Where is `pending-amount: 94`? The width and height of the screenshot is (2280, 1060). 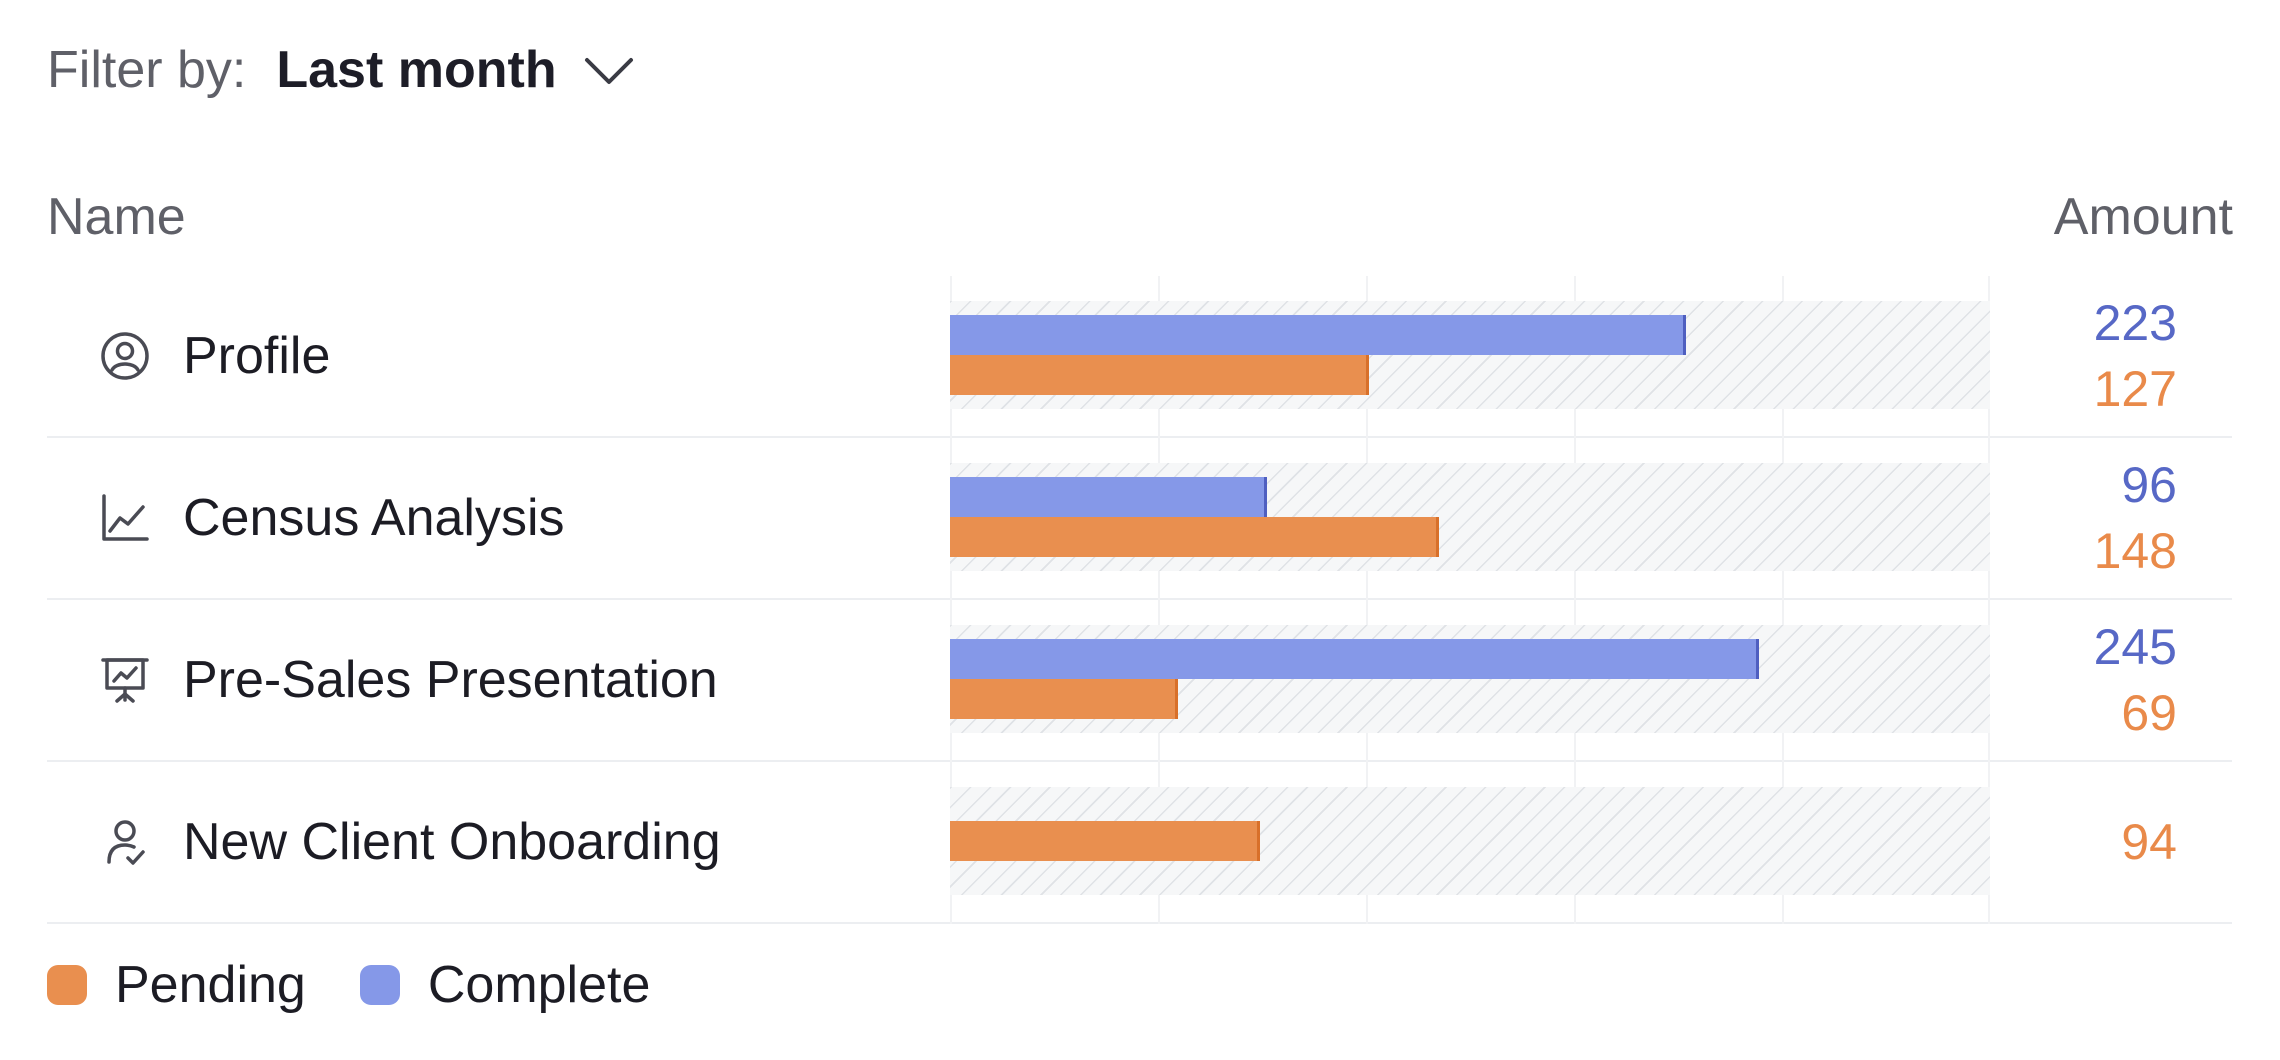
pending-amount: 94 is located at coordinates (2149, 842).